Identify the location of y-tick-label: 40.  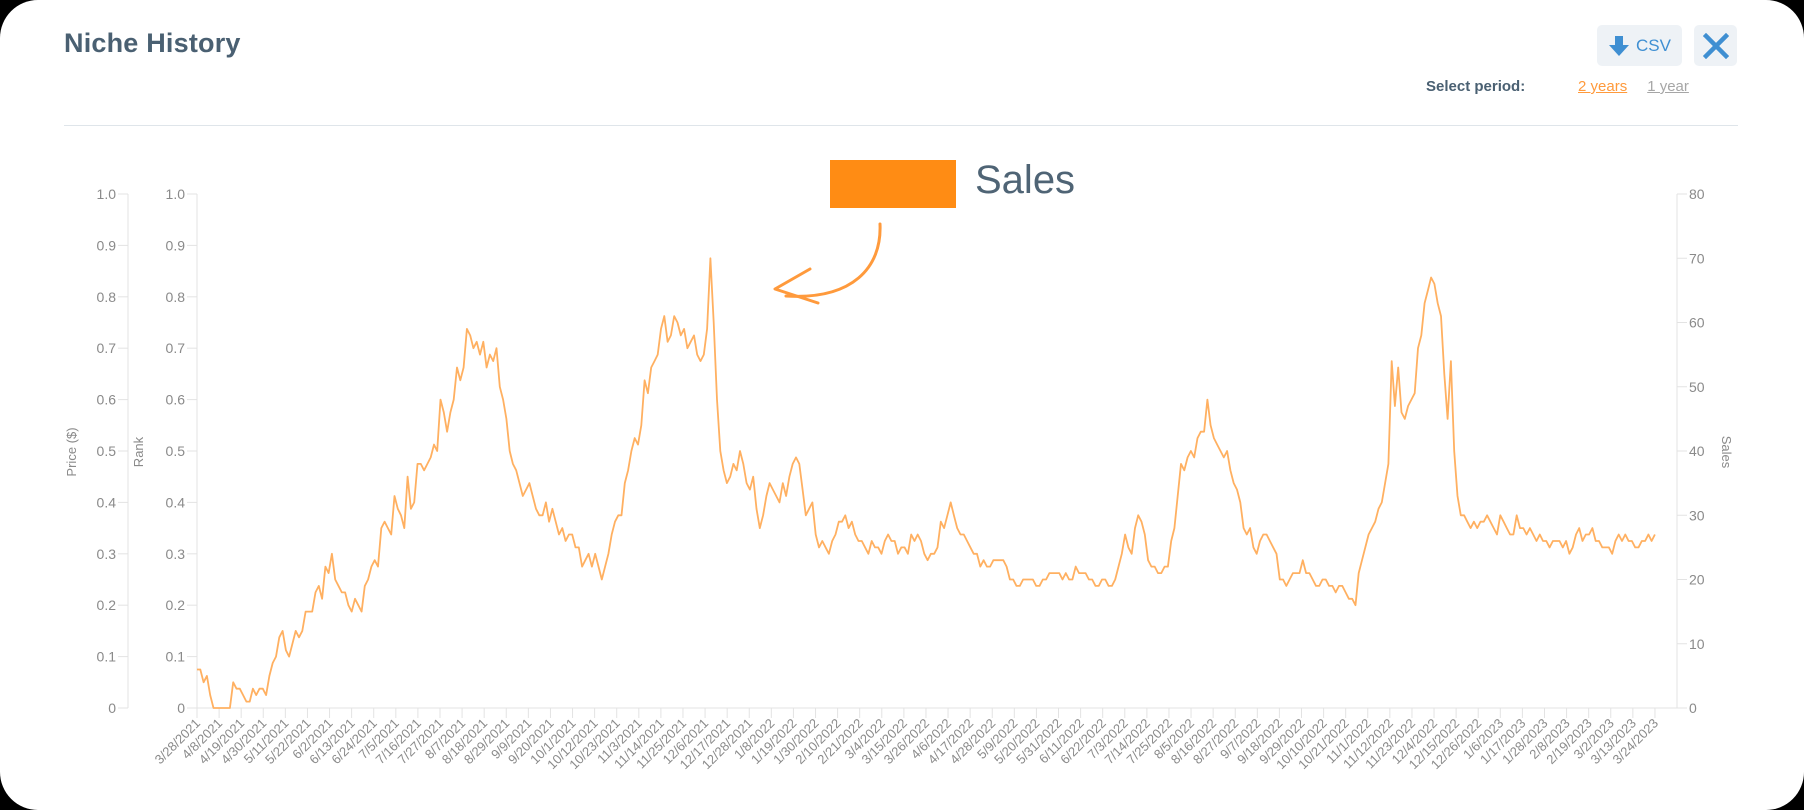
(1697, 451).